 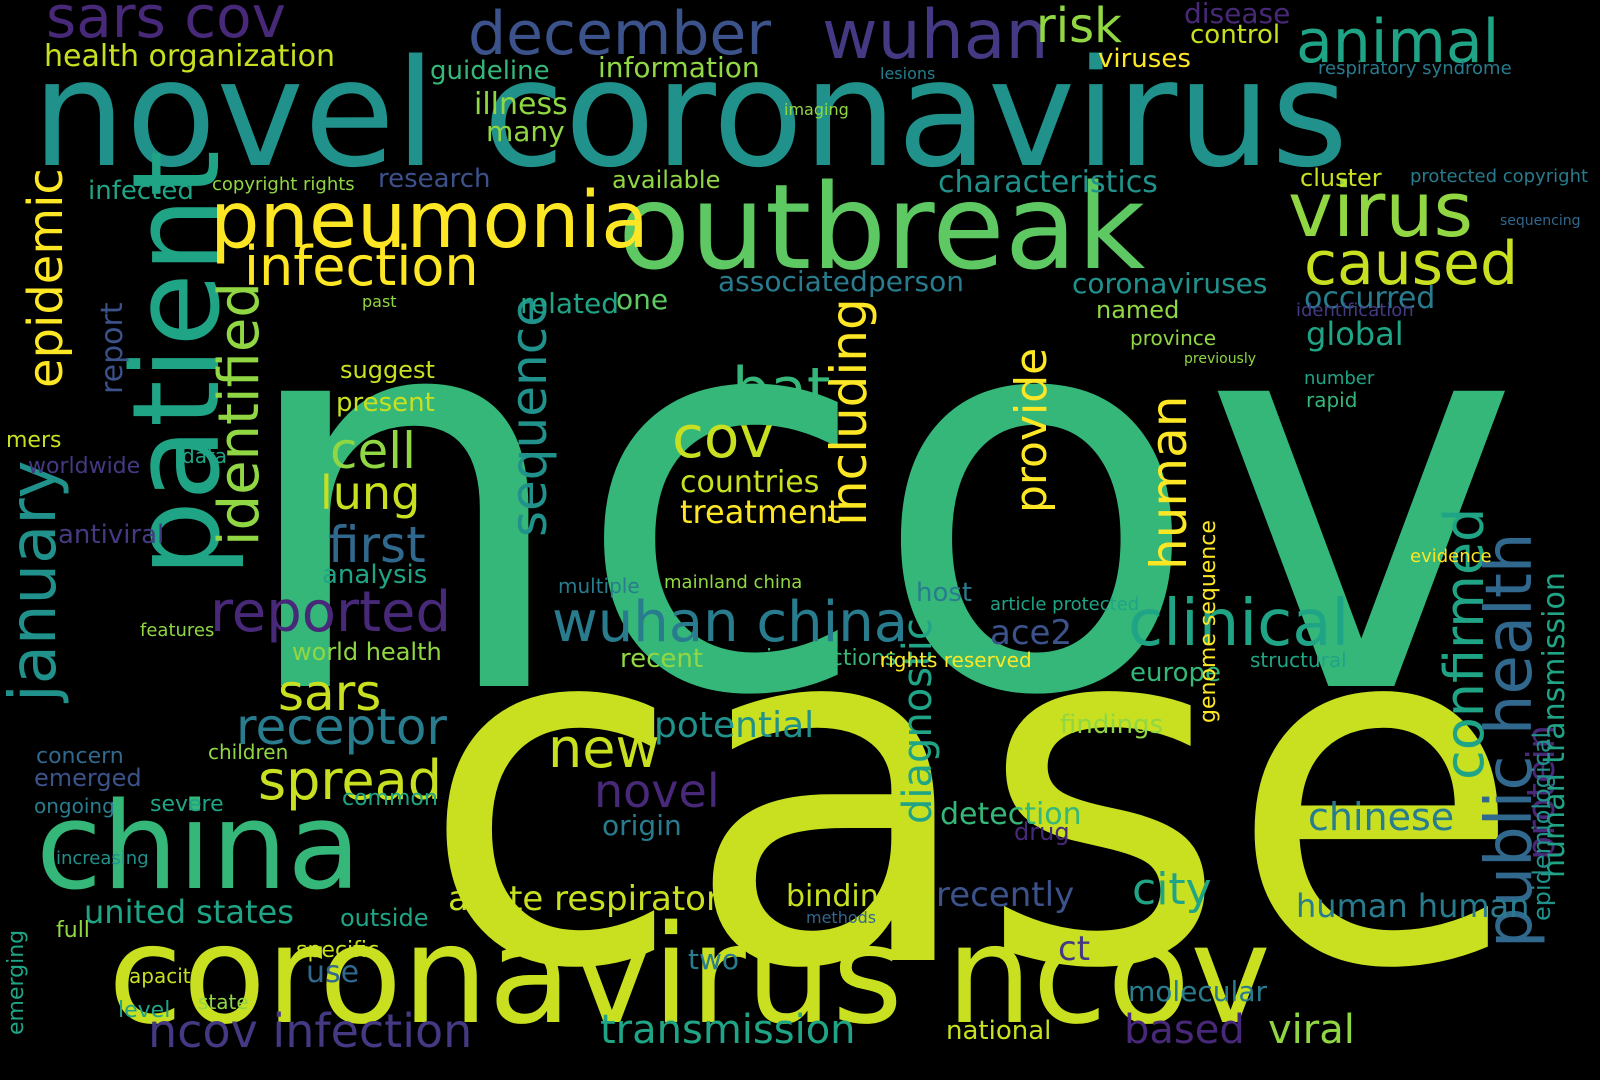 I want to click on word-acute-respiratory: acute respiratory, so click(x=594, y=899).